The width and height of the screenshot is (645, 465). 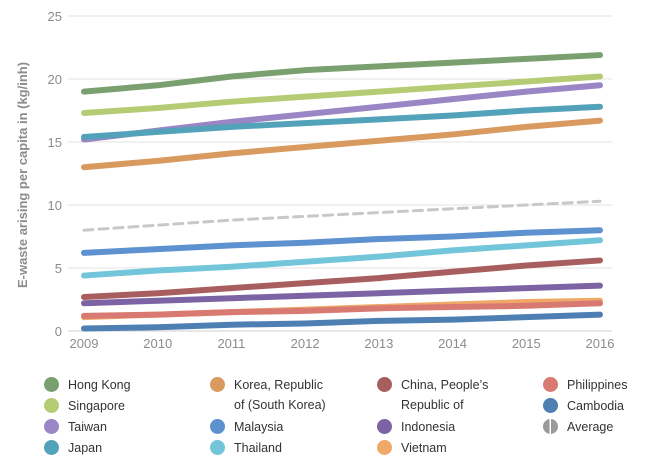 I want to click on legend-item-philippines: Philippines, so click(x=585, y=385).